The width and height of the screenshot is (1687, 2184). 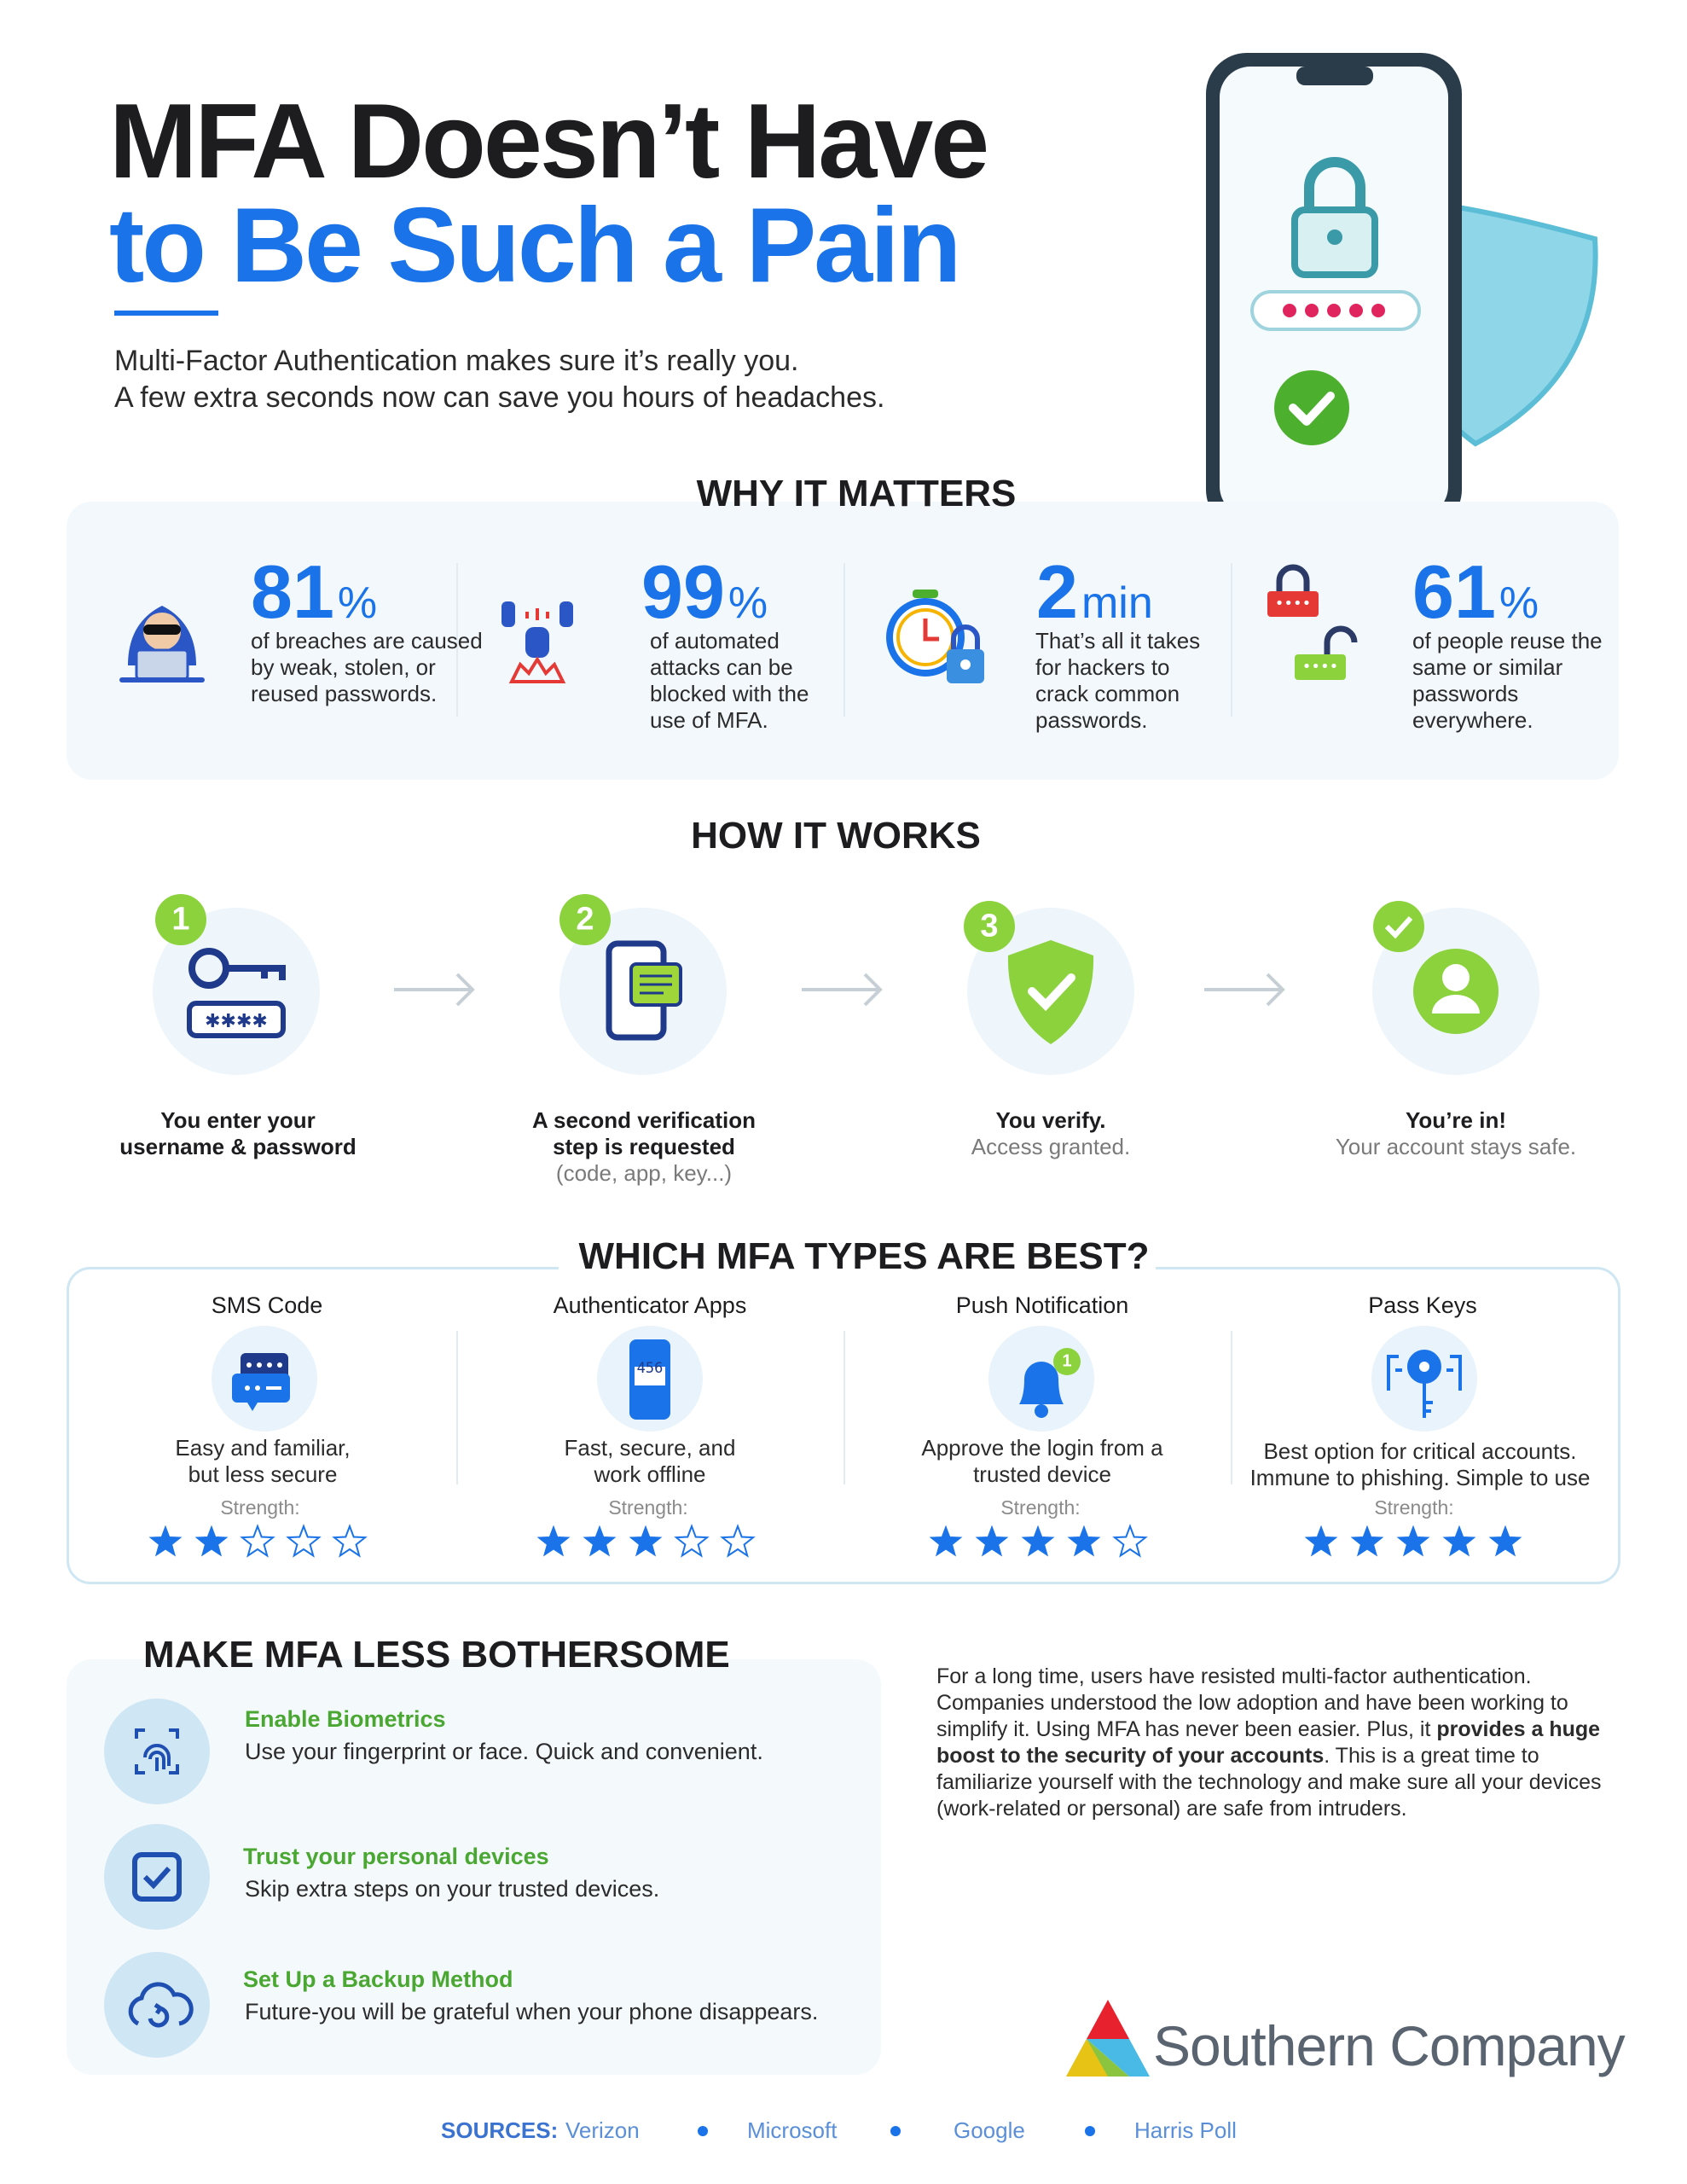 I want to click on type-text: Easy and familiar, but less secure, so click(x=263, y=1461).